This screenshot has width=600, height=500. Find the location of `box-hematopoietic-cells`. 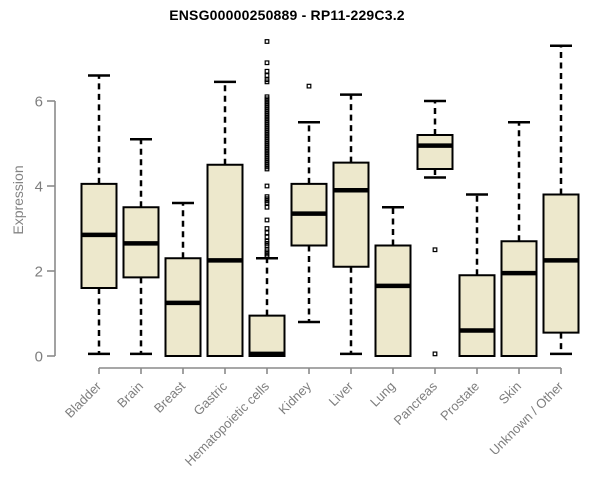

box-hematopoietic-cells is located at coordinates (267, 198).